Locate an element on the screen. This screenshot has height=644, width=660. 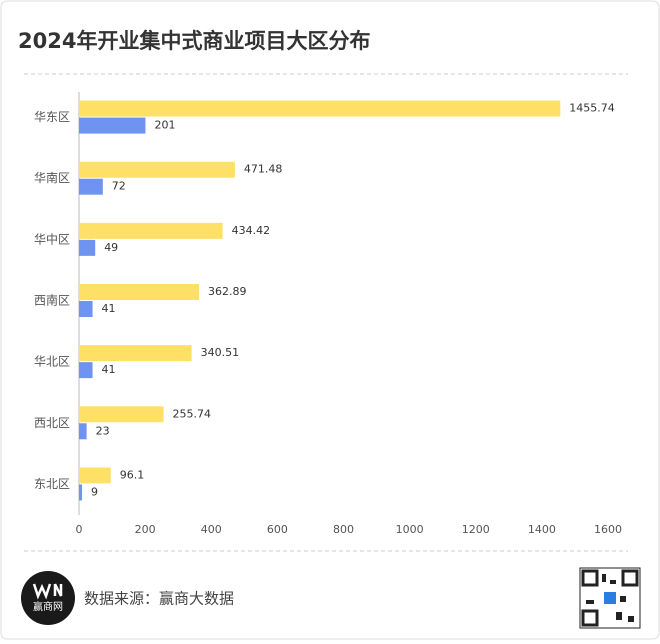
y-tick-label: 华南区 is located at coordinates (52, 177).